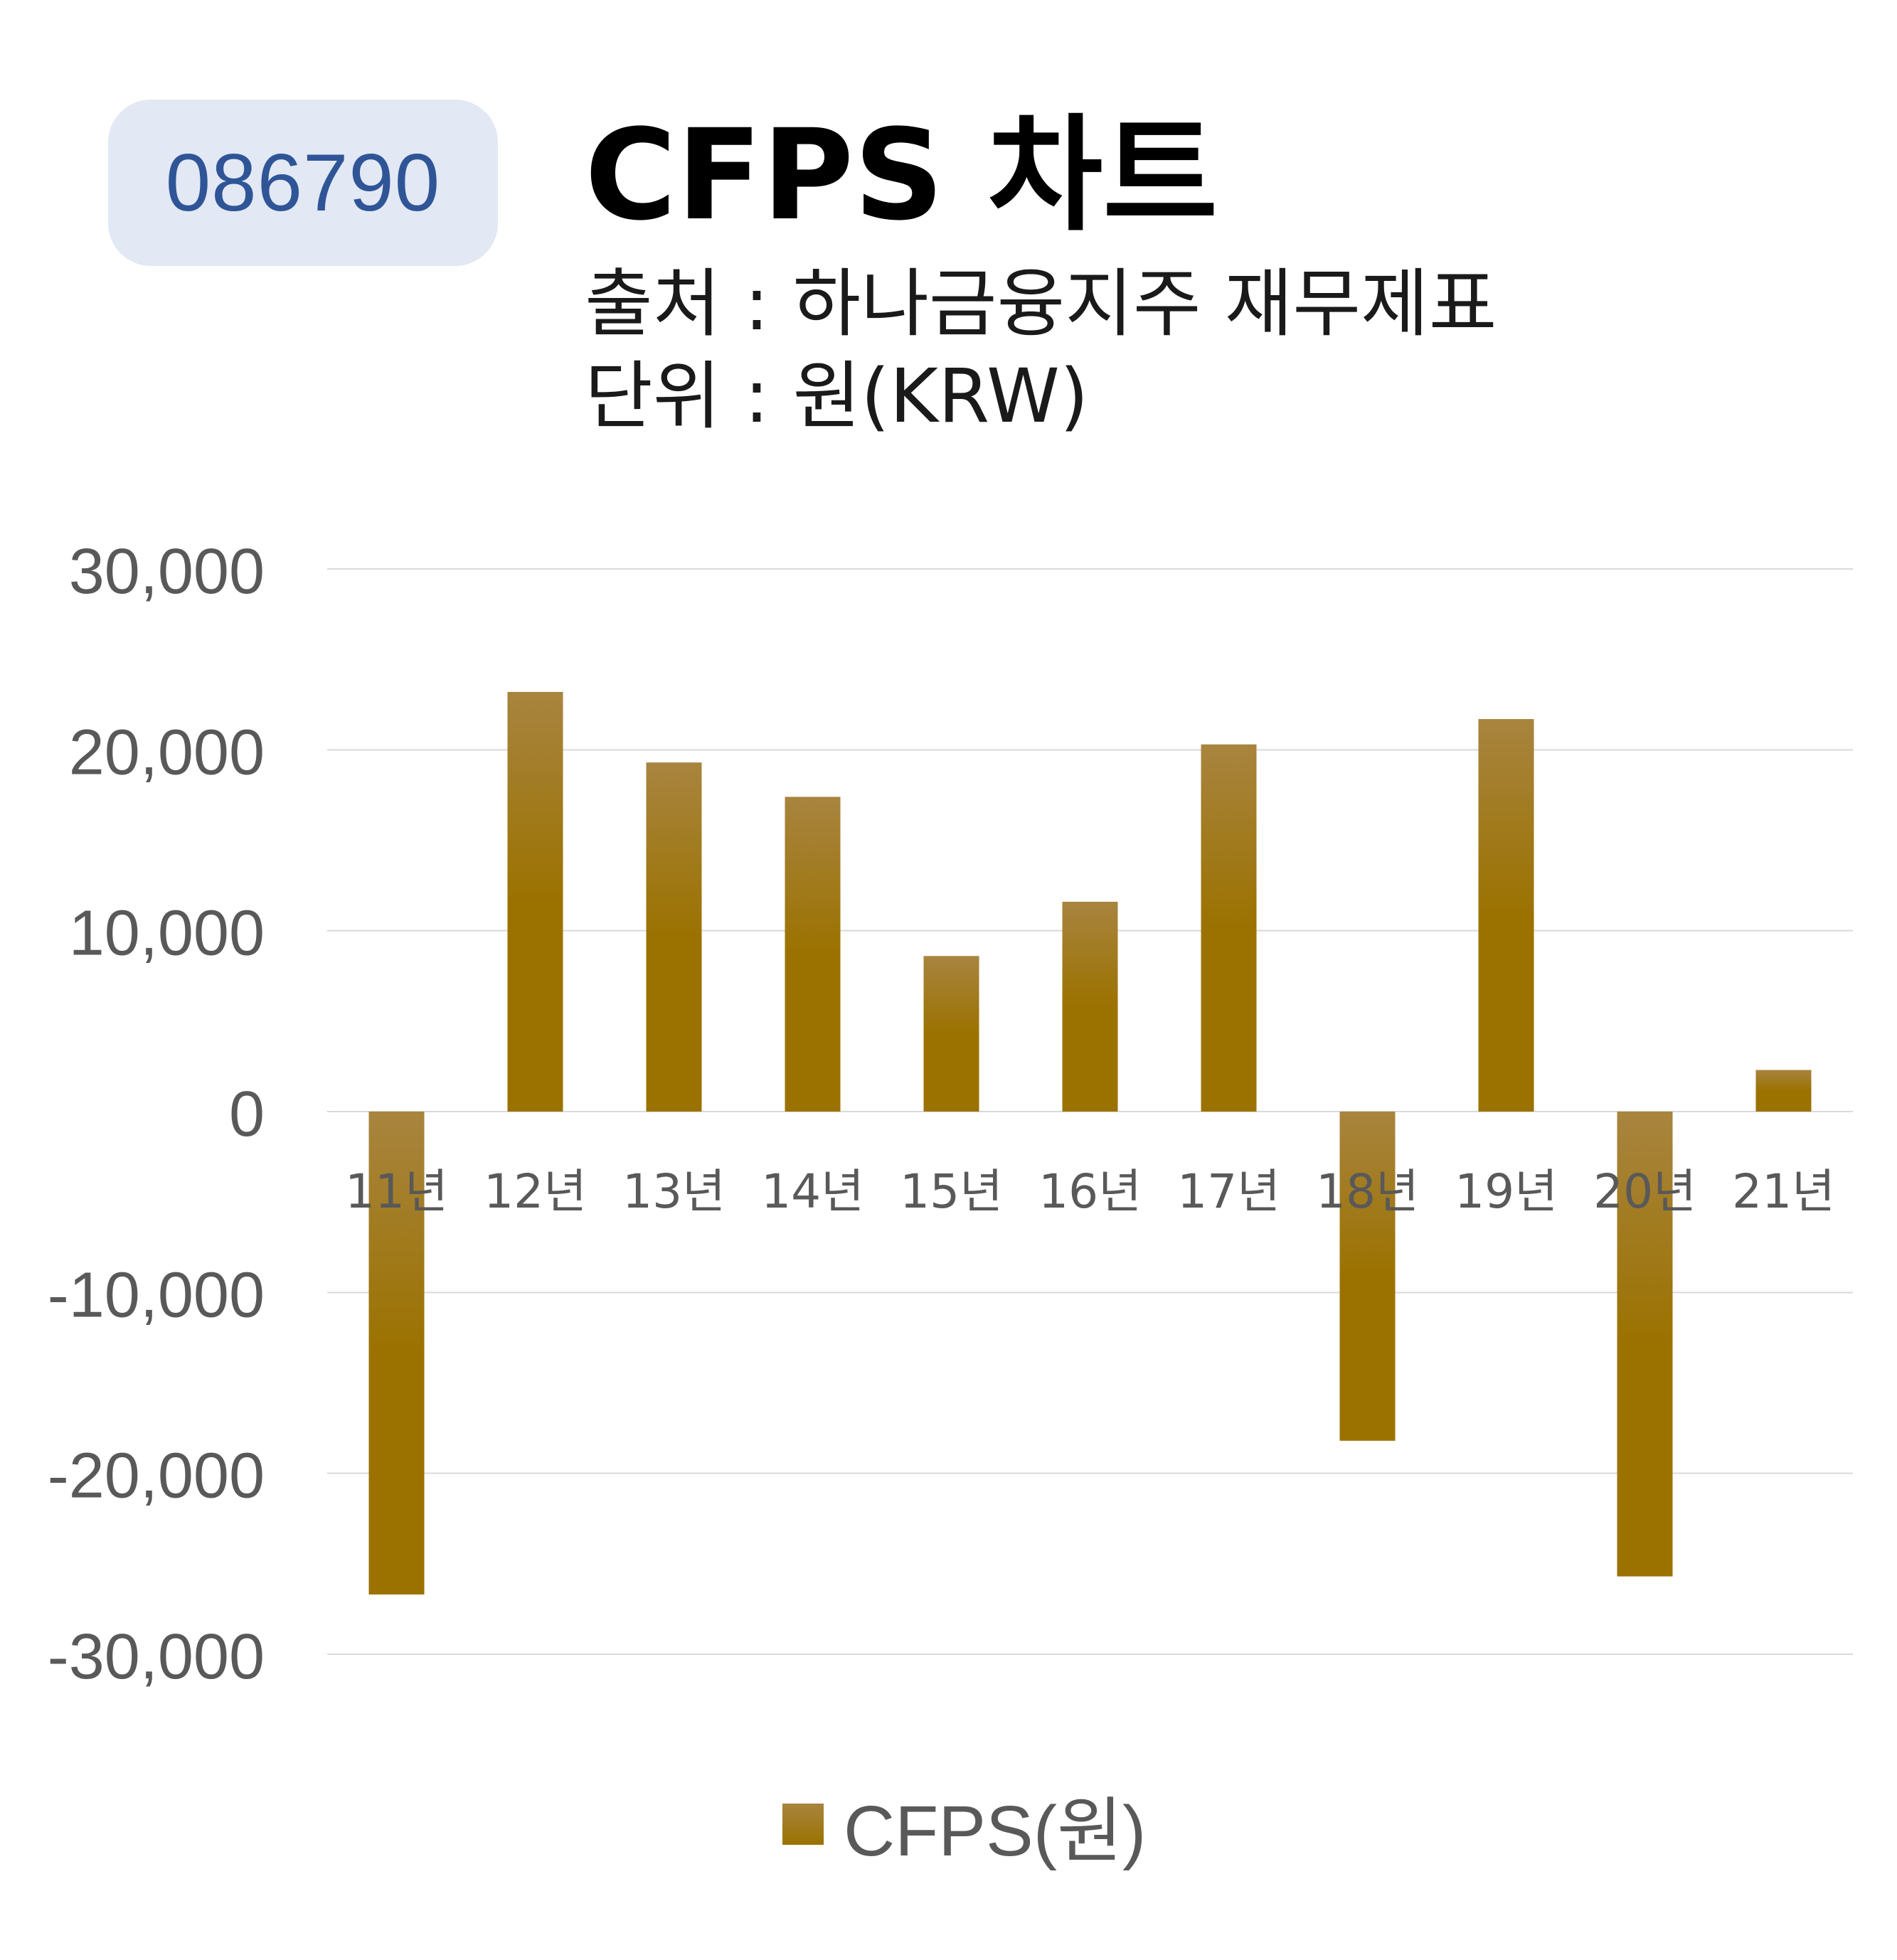 This screenshot has height=1960, width=1897. I want to click on x-tick-label: 13년, so click(674, 1191).